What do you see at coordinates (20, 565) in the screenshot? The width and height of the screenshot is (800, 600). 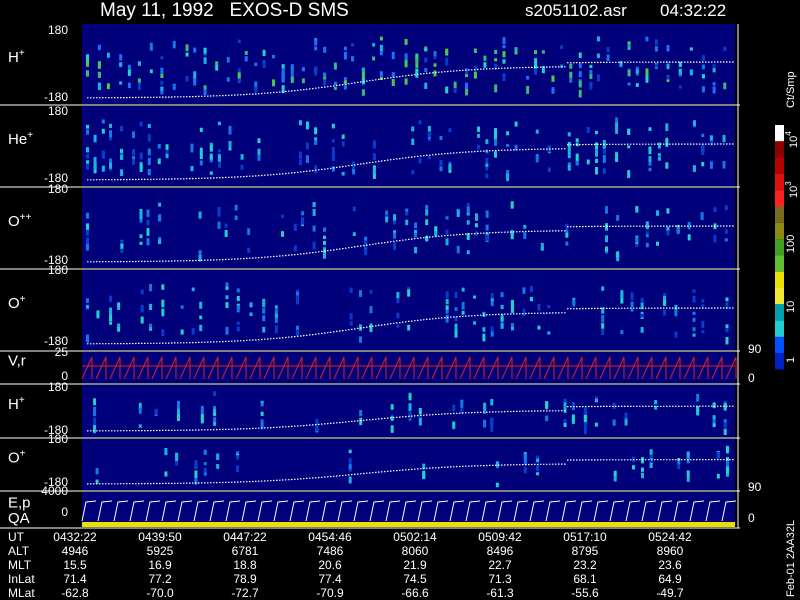 I see `row-name: MLT` at bounding box center [20, 565].